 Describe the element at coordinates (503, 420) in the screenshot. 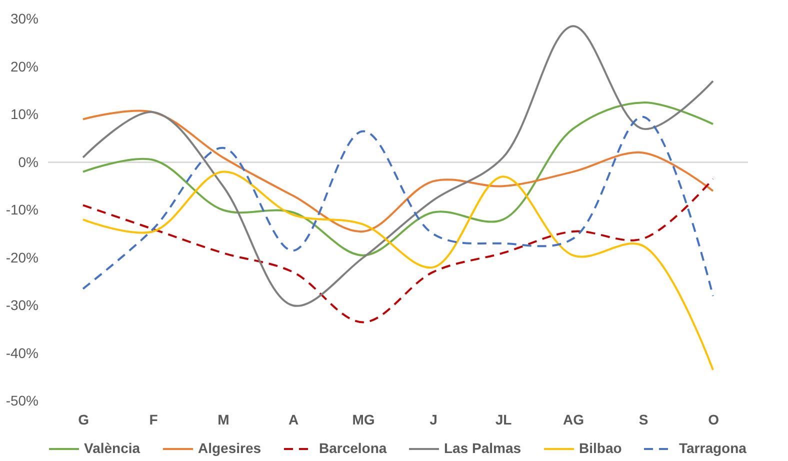

I see `x-tick-label: JL` at that location.